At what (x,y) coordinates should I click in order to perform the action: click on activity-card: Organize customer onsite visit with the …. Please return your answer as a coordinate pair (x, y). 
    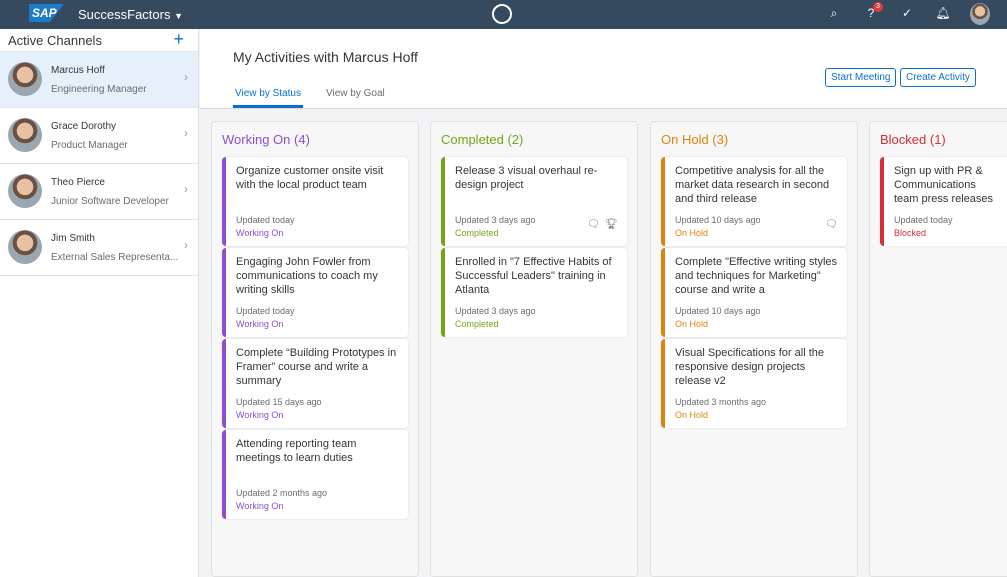
    Looking at the image, I should click on (315, 201).